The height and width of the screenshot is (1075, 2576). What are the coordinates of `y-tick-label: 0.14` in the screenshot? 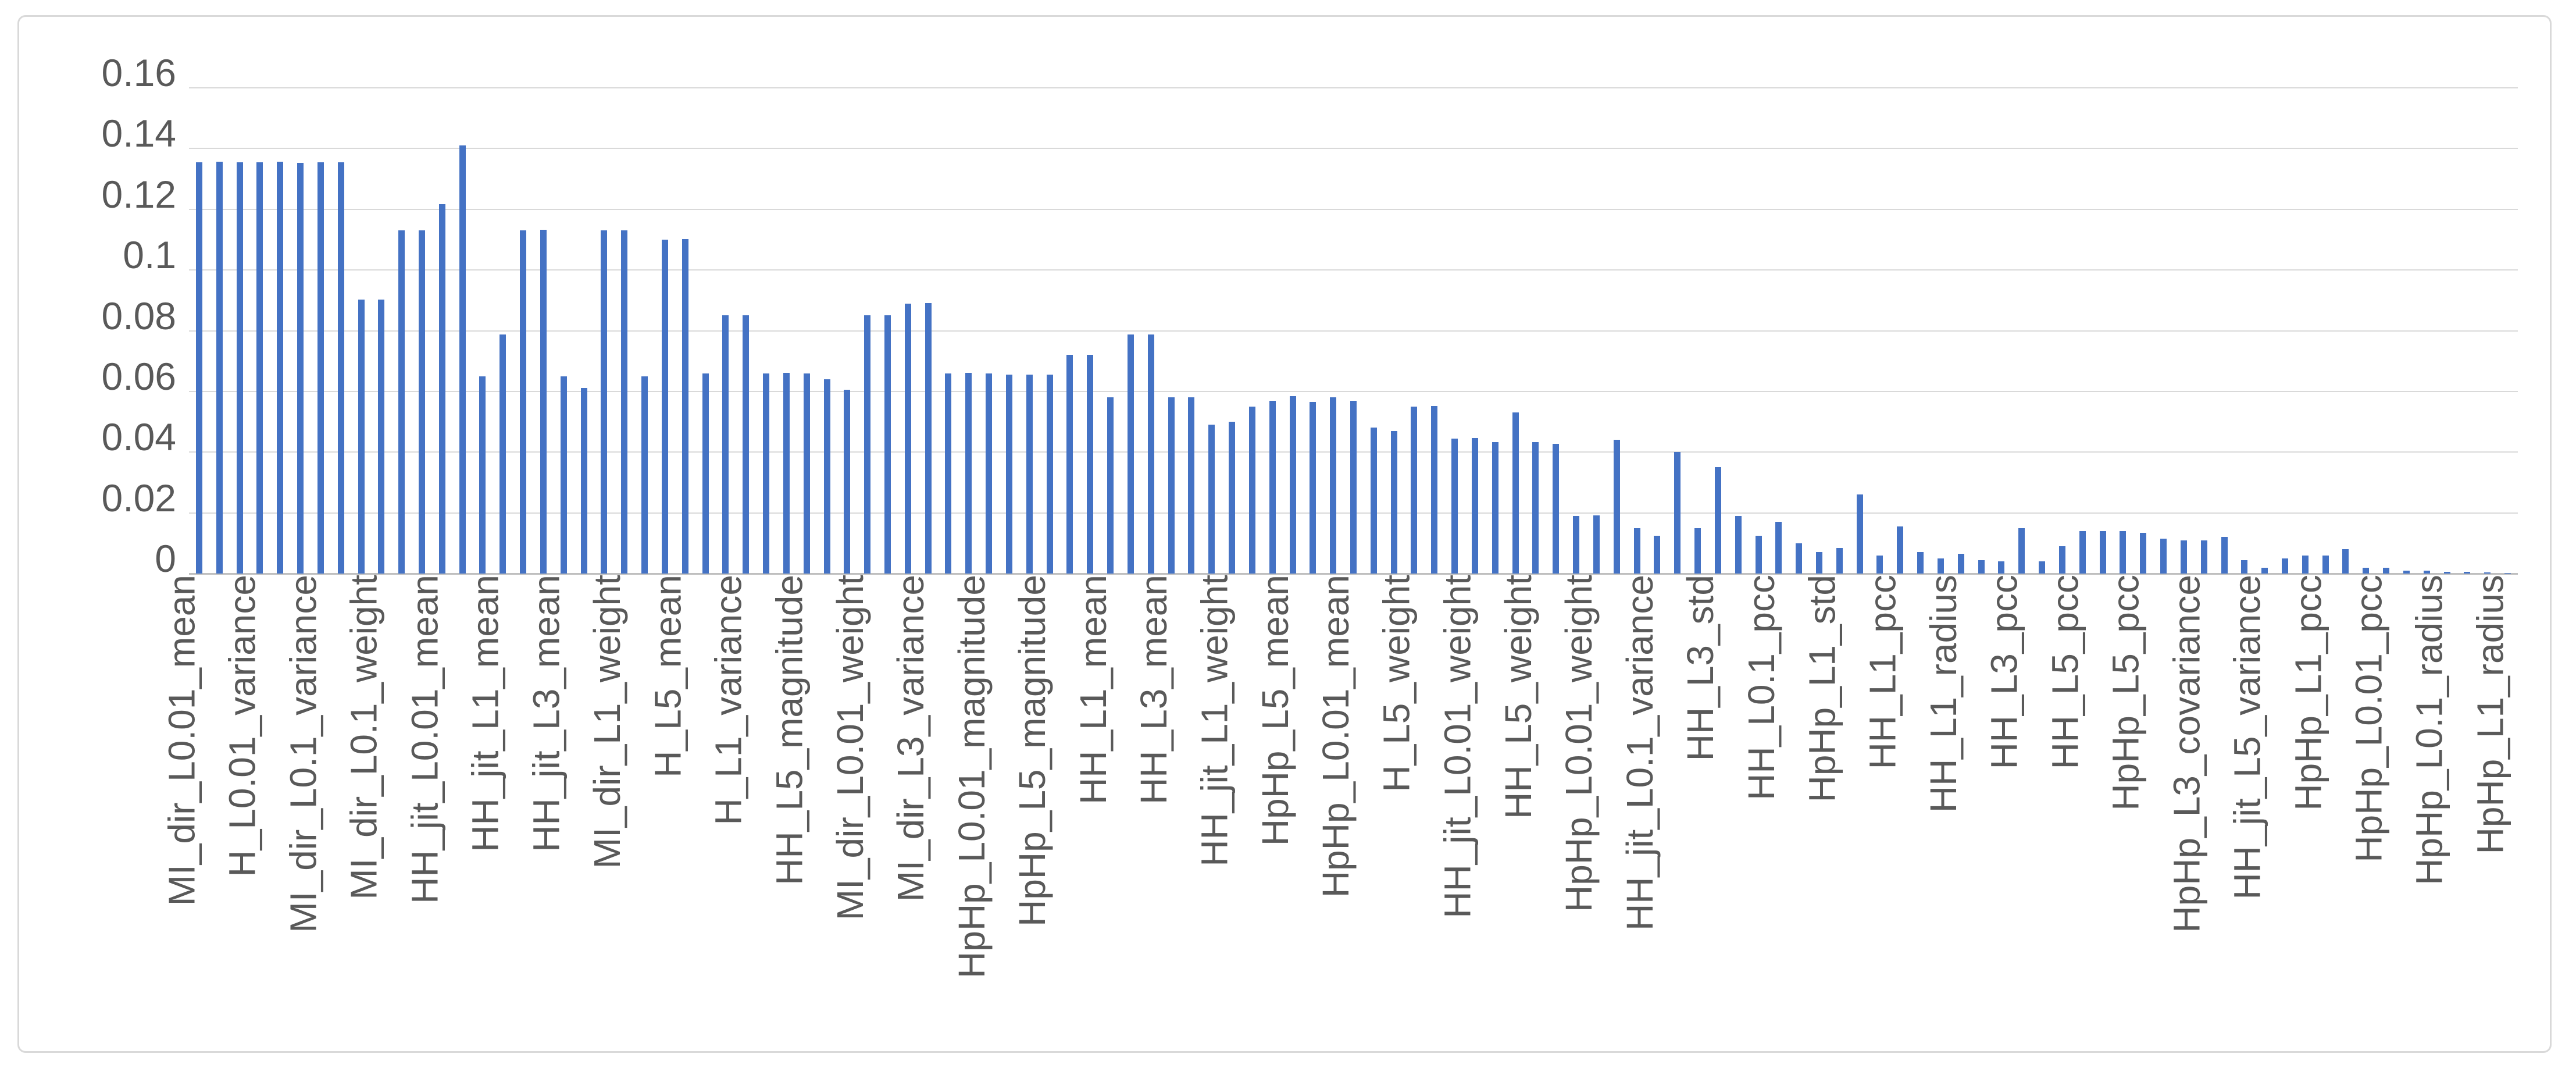 It's located at (139, 133).